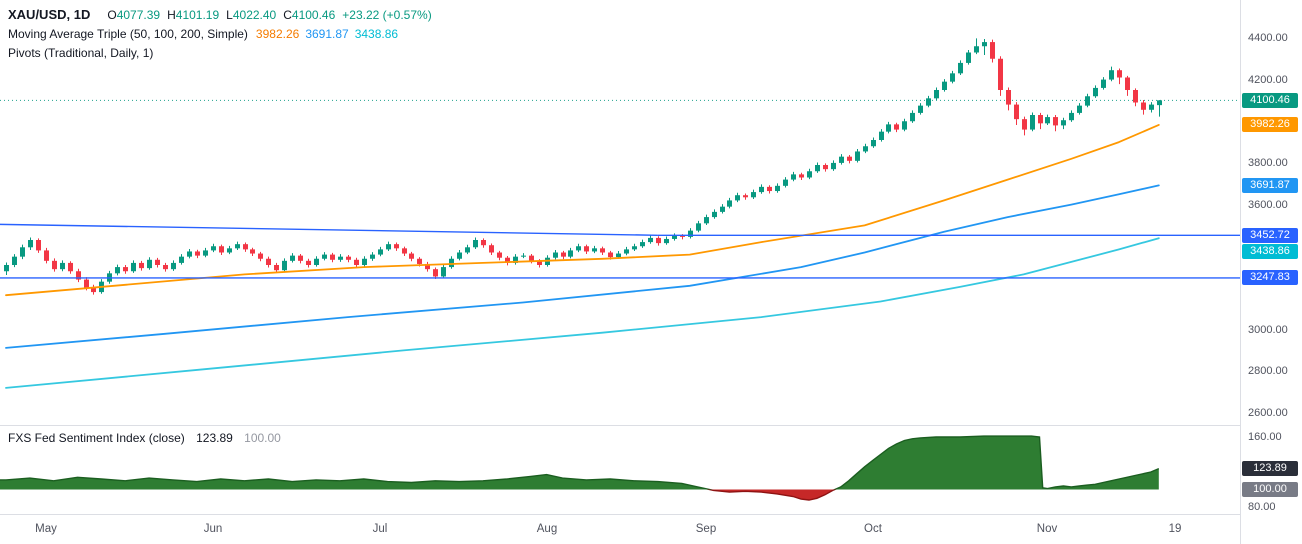 This screenshot has height=544, width=1302. I want to click on sentiment-baseline-value: 100.00, so click(262, 438).